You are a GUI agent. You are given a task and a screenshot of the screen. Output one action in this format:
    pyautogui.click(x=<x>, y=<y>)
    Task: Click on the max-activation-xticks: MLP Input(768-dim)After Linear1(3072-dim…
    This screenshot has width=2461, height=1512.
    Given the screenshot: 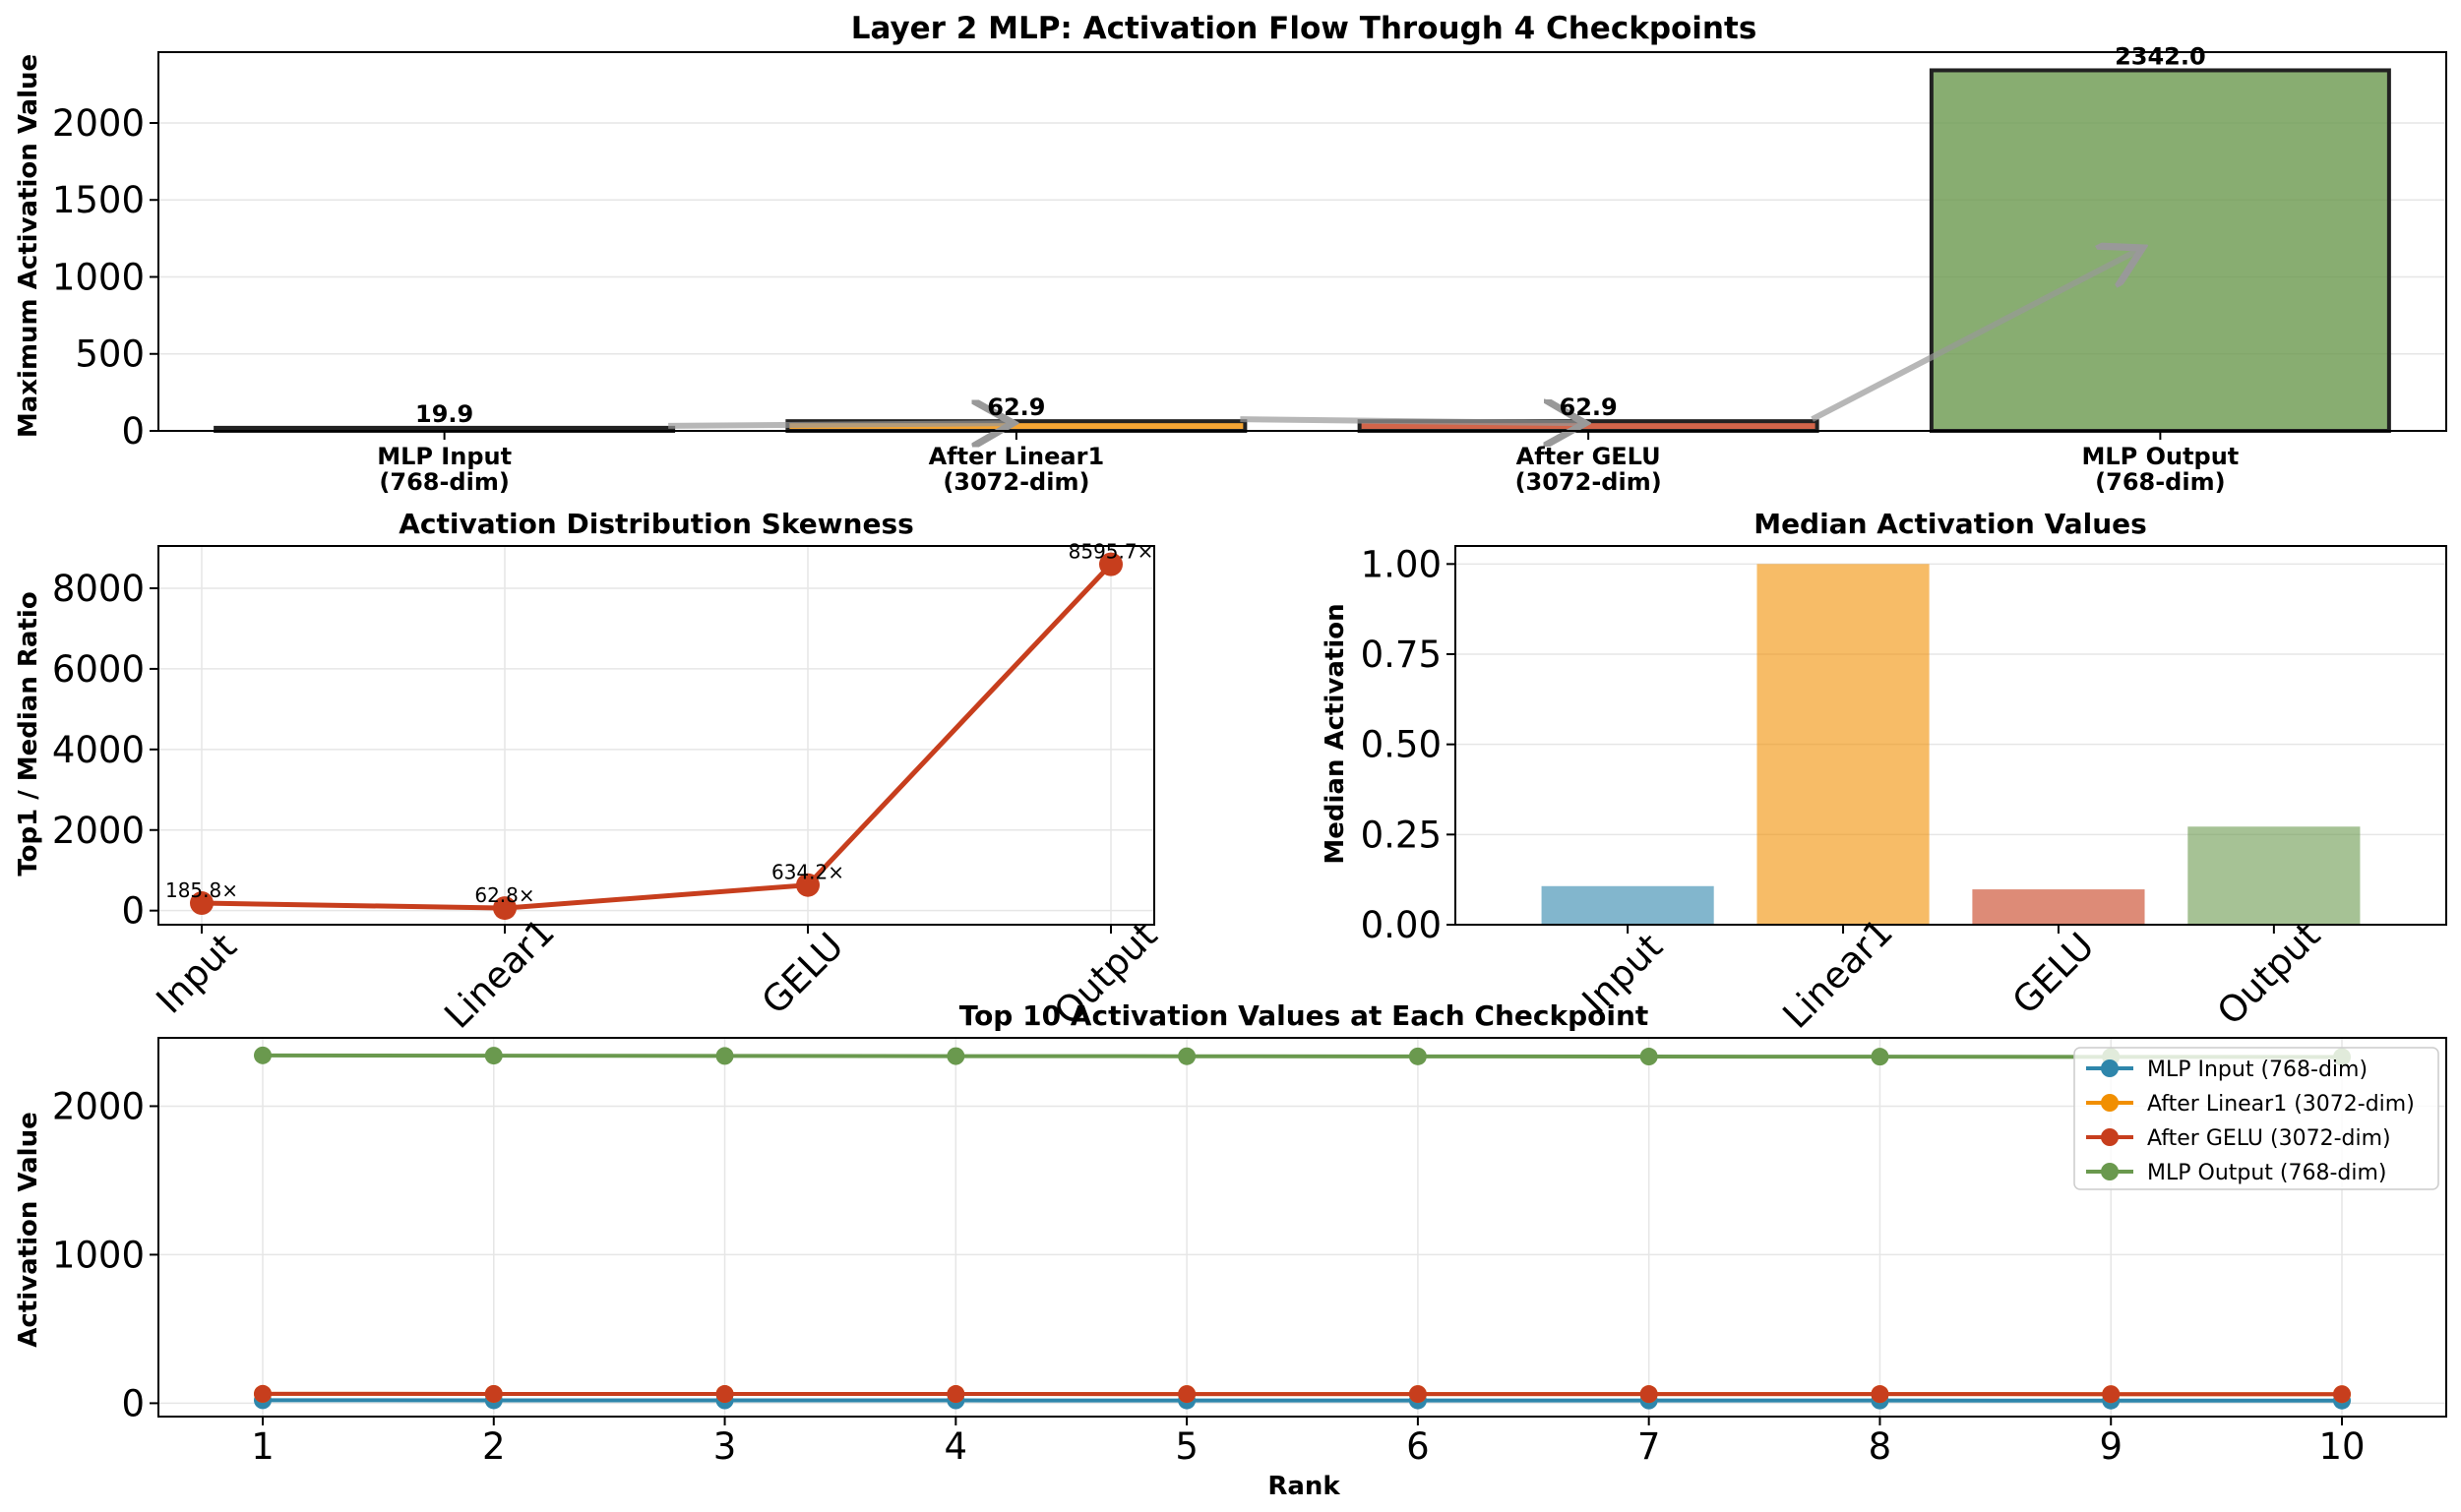 What is the action you would take?
    pyautogui.click(x=1308, y=464)
    